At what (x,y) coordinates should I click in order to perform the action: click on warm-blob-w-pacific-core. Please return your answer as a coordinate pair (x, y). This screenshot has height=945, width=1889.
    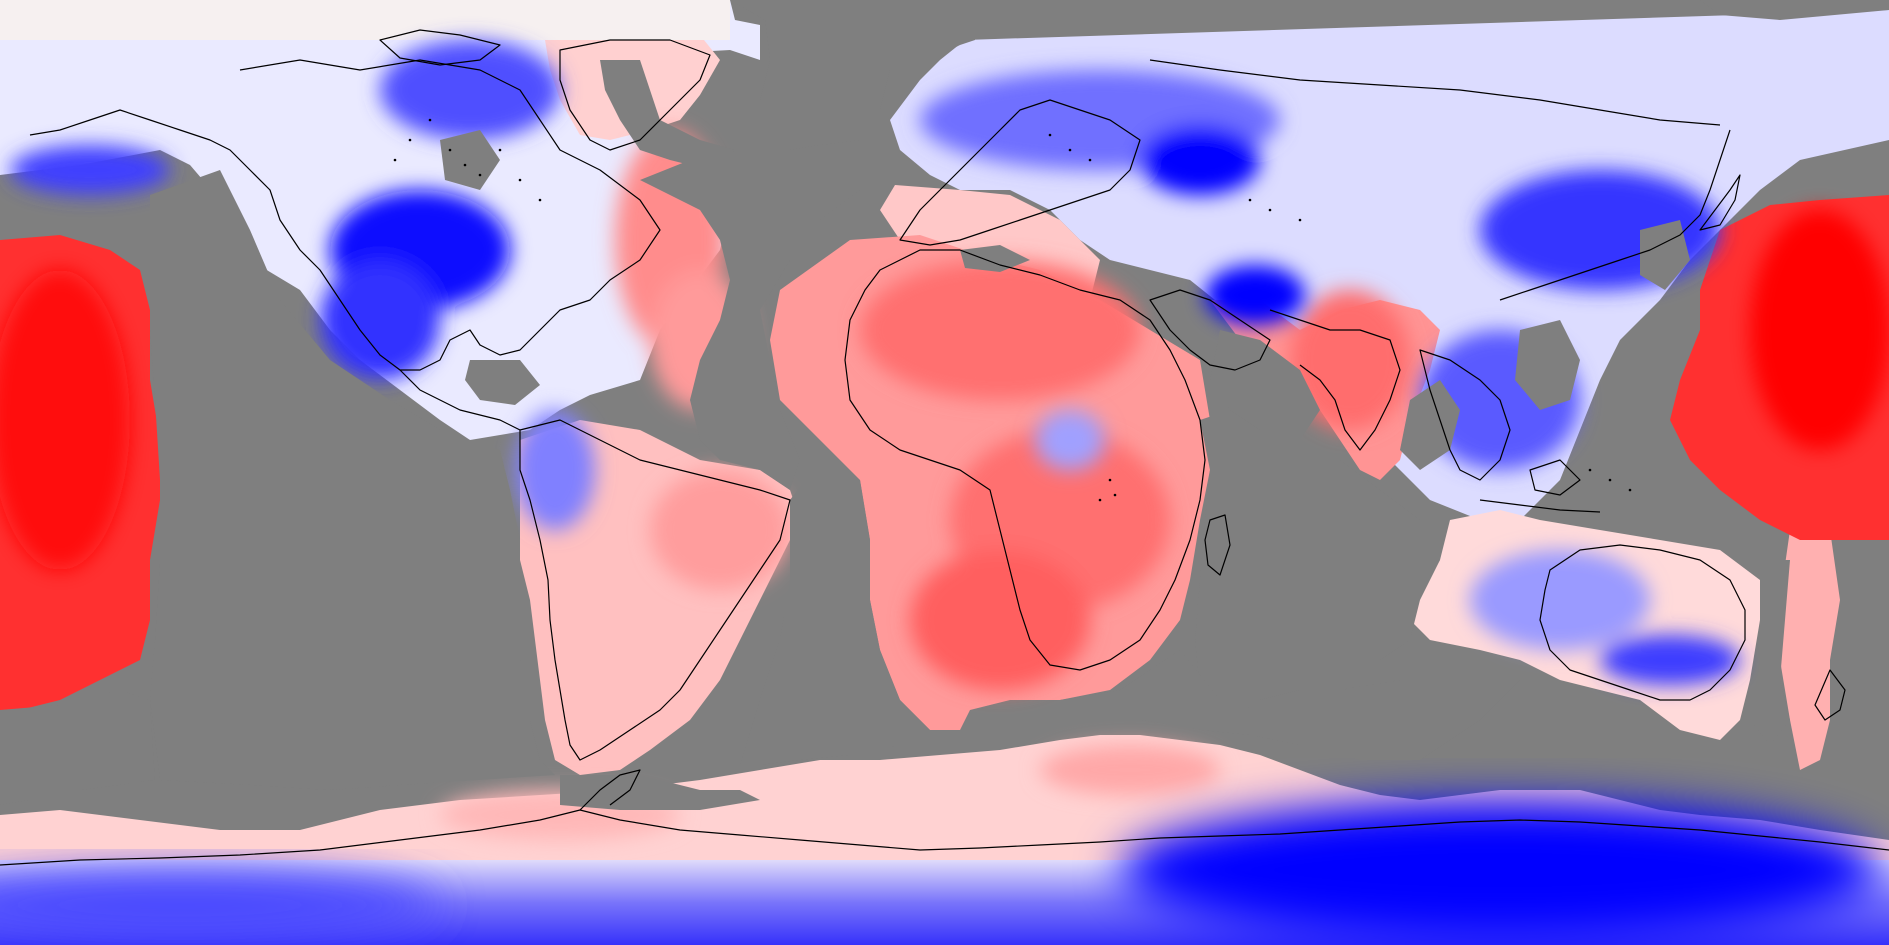
    Looking at the image, I should click on (1819, 330).